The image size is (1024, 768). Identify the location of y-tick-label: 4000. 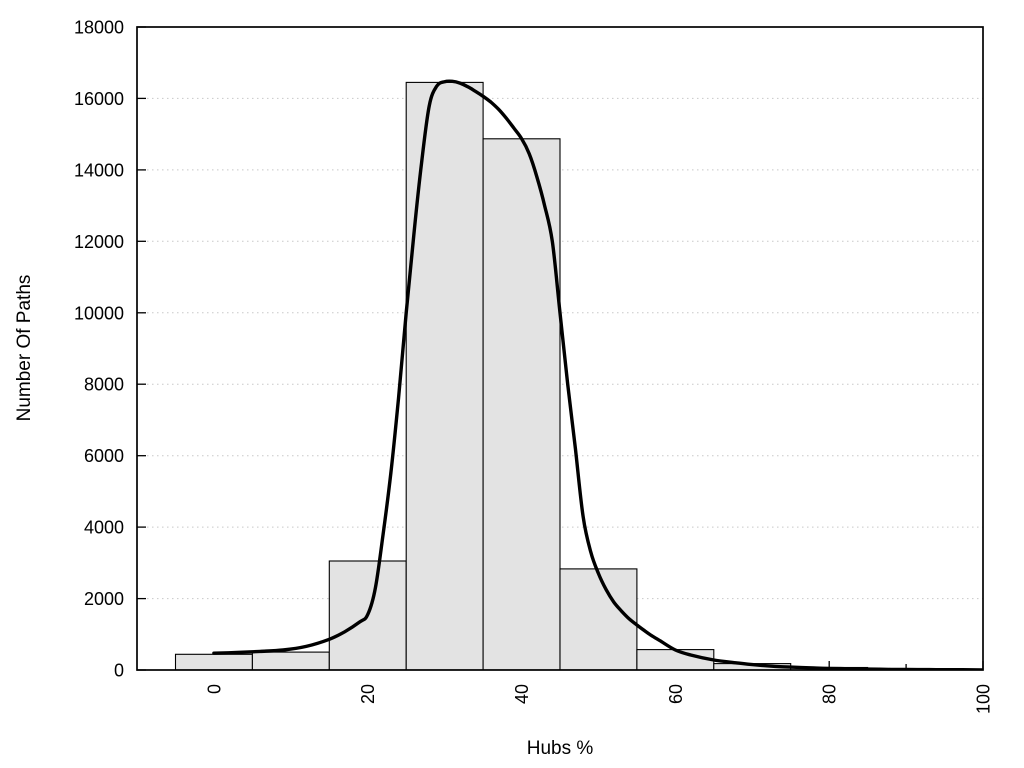
(104, 528).